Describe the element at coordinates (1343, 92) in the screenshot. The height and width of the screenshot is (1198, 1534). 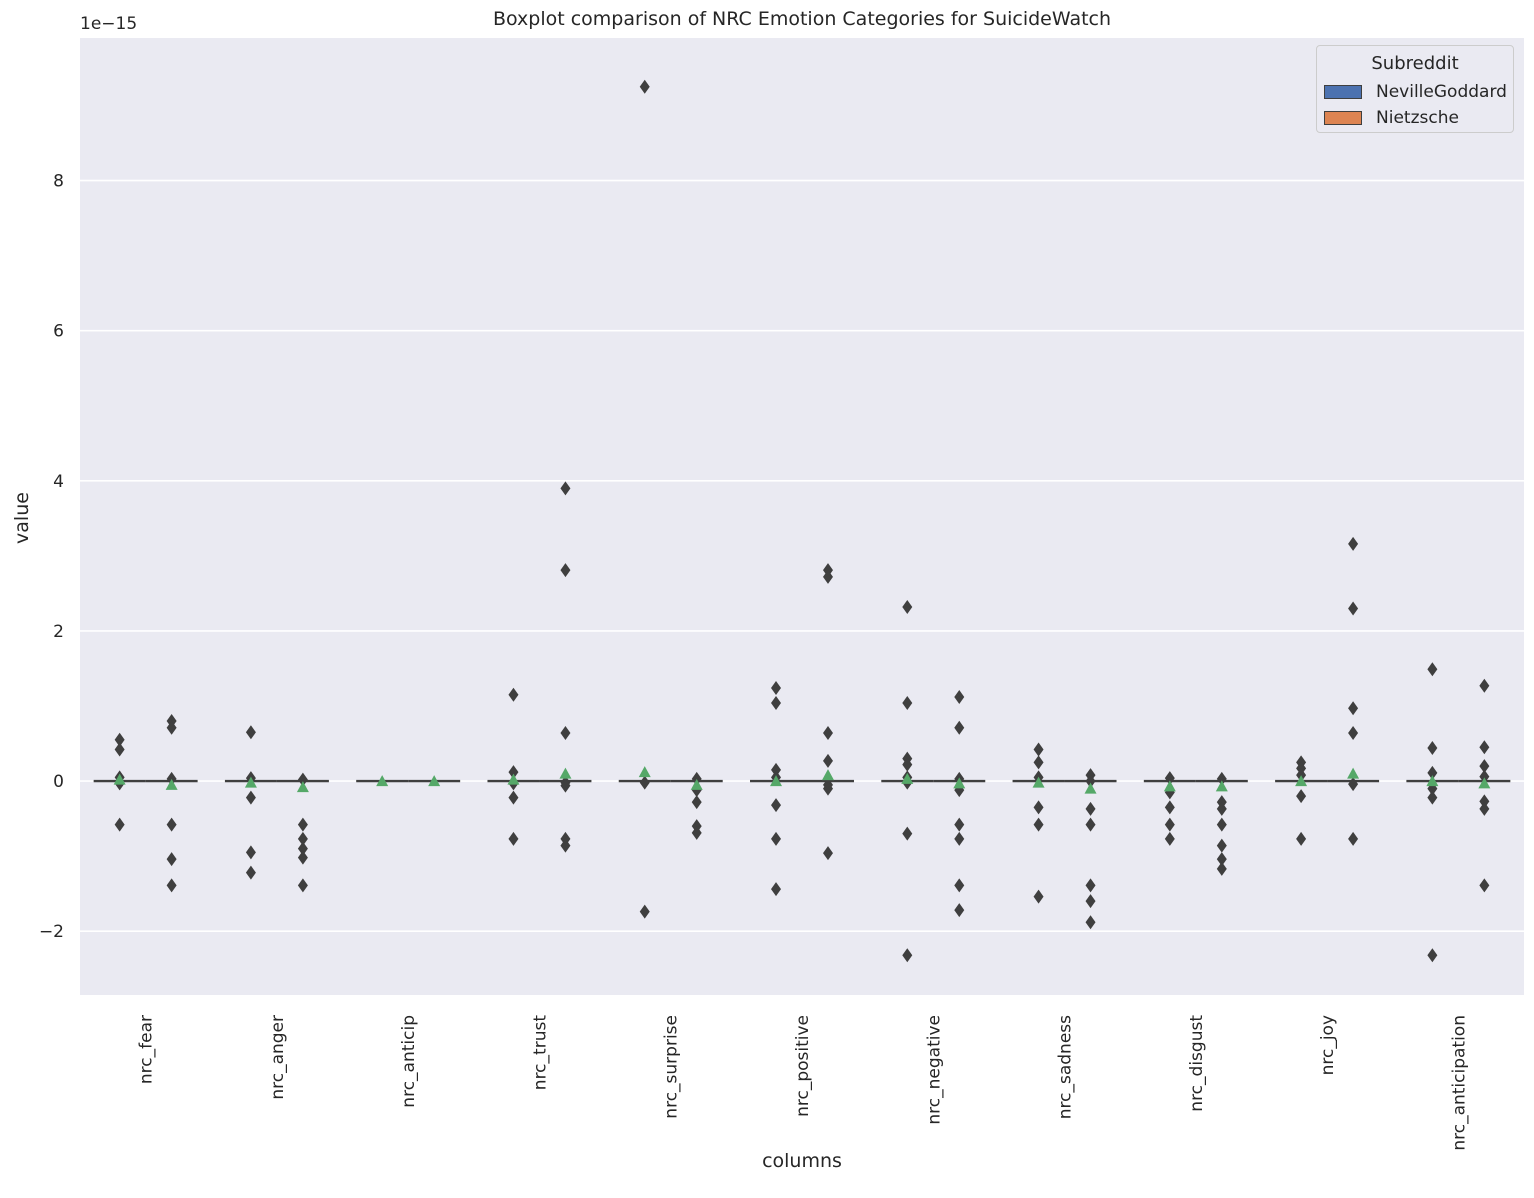
I see `legend-swatch-nevillegoddard` at that location.